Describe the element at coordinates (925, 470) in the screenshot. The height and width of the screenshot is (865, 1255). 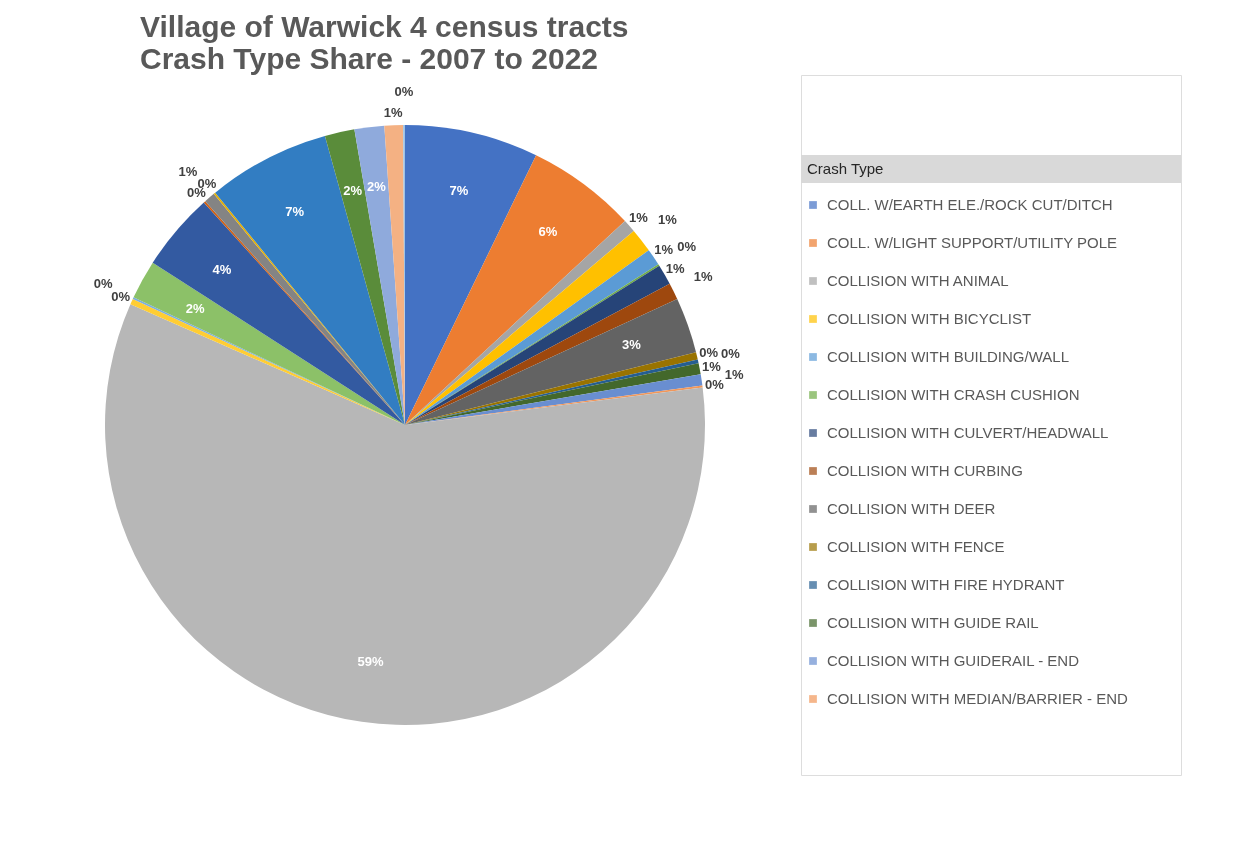
I see `legend-label: COLLISION WITH CURBING` at that location.